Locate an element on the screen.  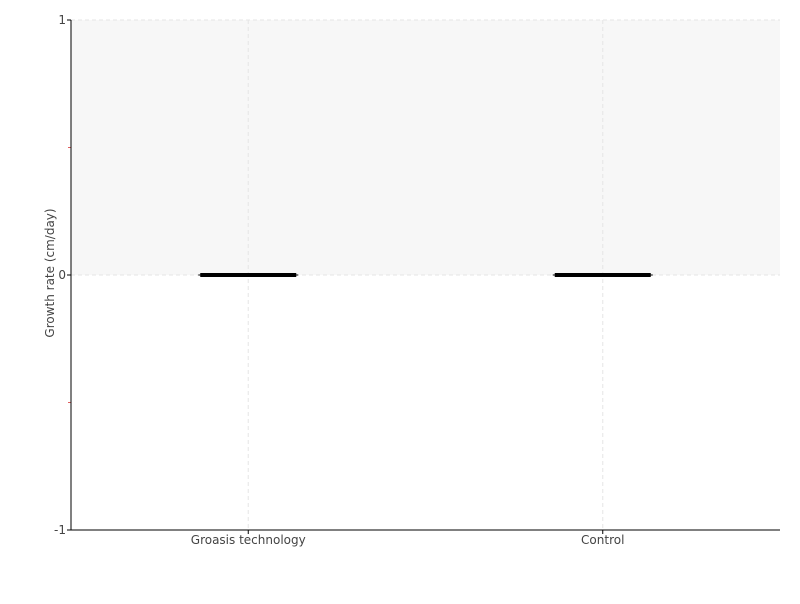
y-tick-label: -1 is located at coordinates (60, 530).